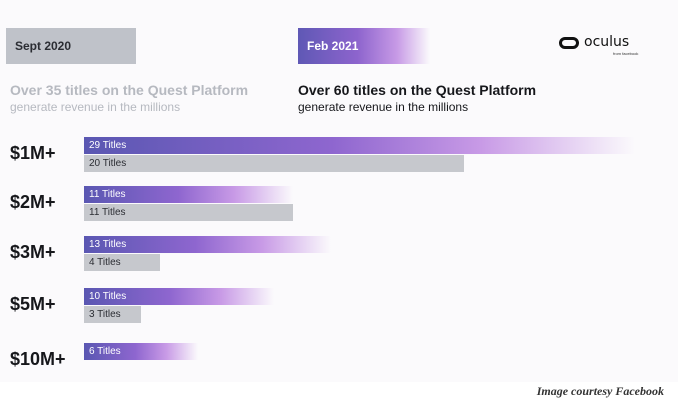 This screenshot has height=405, width=678. What do you see at coordinates (626, 53) in the screenshot?
I see `oculus-logo-subtext: from facebook` at bounding box center [626, 53].